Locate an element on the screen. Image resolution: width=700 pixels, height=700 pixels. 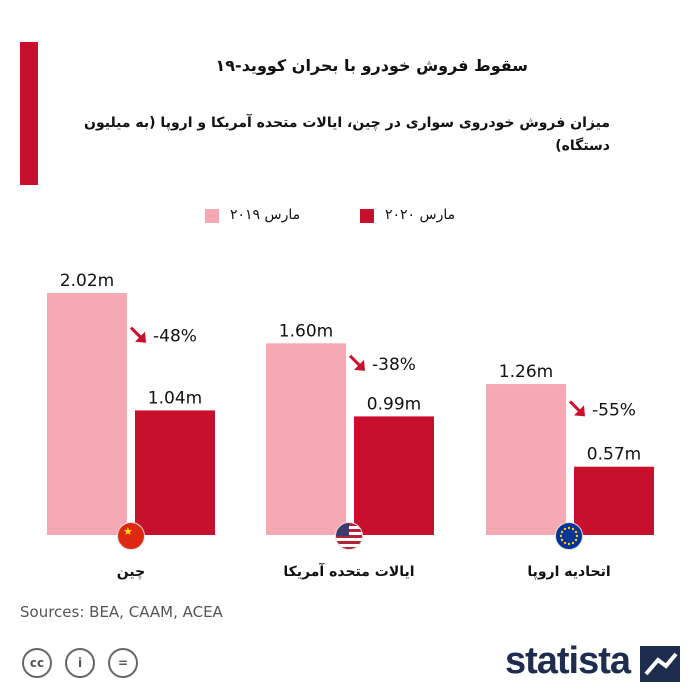
legend-label-2019: مارس ۲۰۱۹ is located at coordinates (265, 215).